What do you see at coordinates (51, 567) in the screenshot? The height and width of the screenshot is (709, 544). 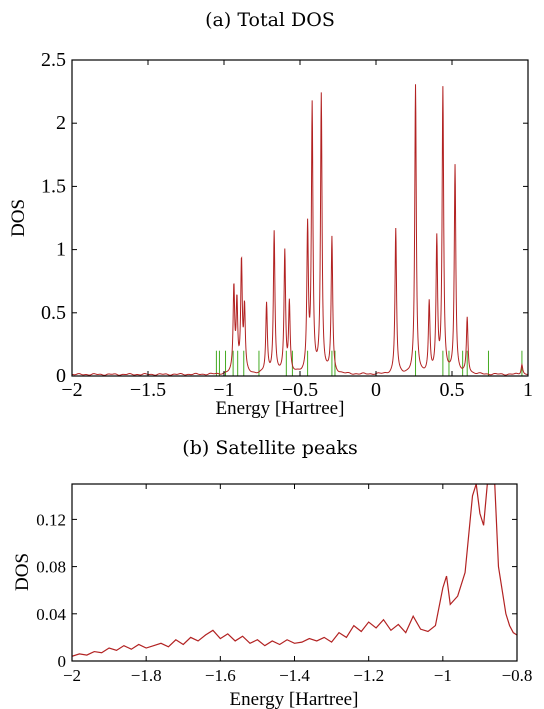 I see `chart-b-y-tick-label: 0.08` at bounding box center [51, 567].